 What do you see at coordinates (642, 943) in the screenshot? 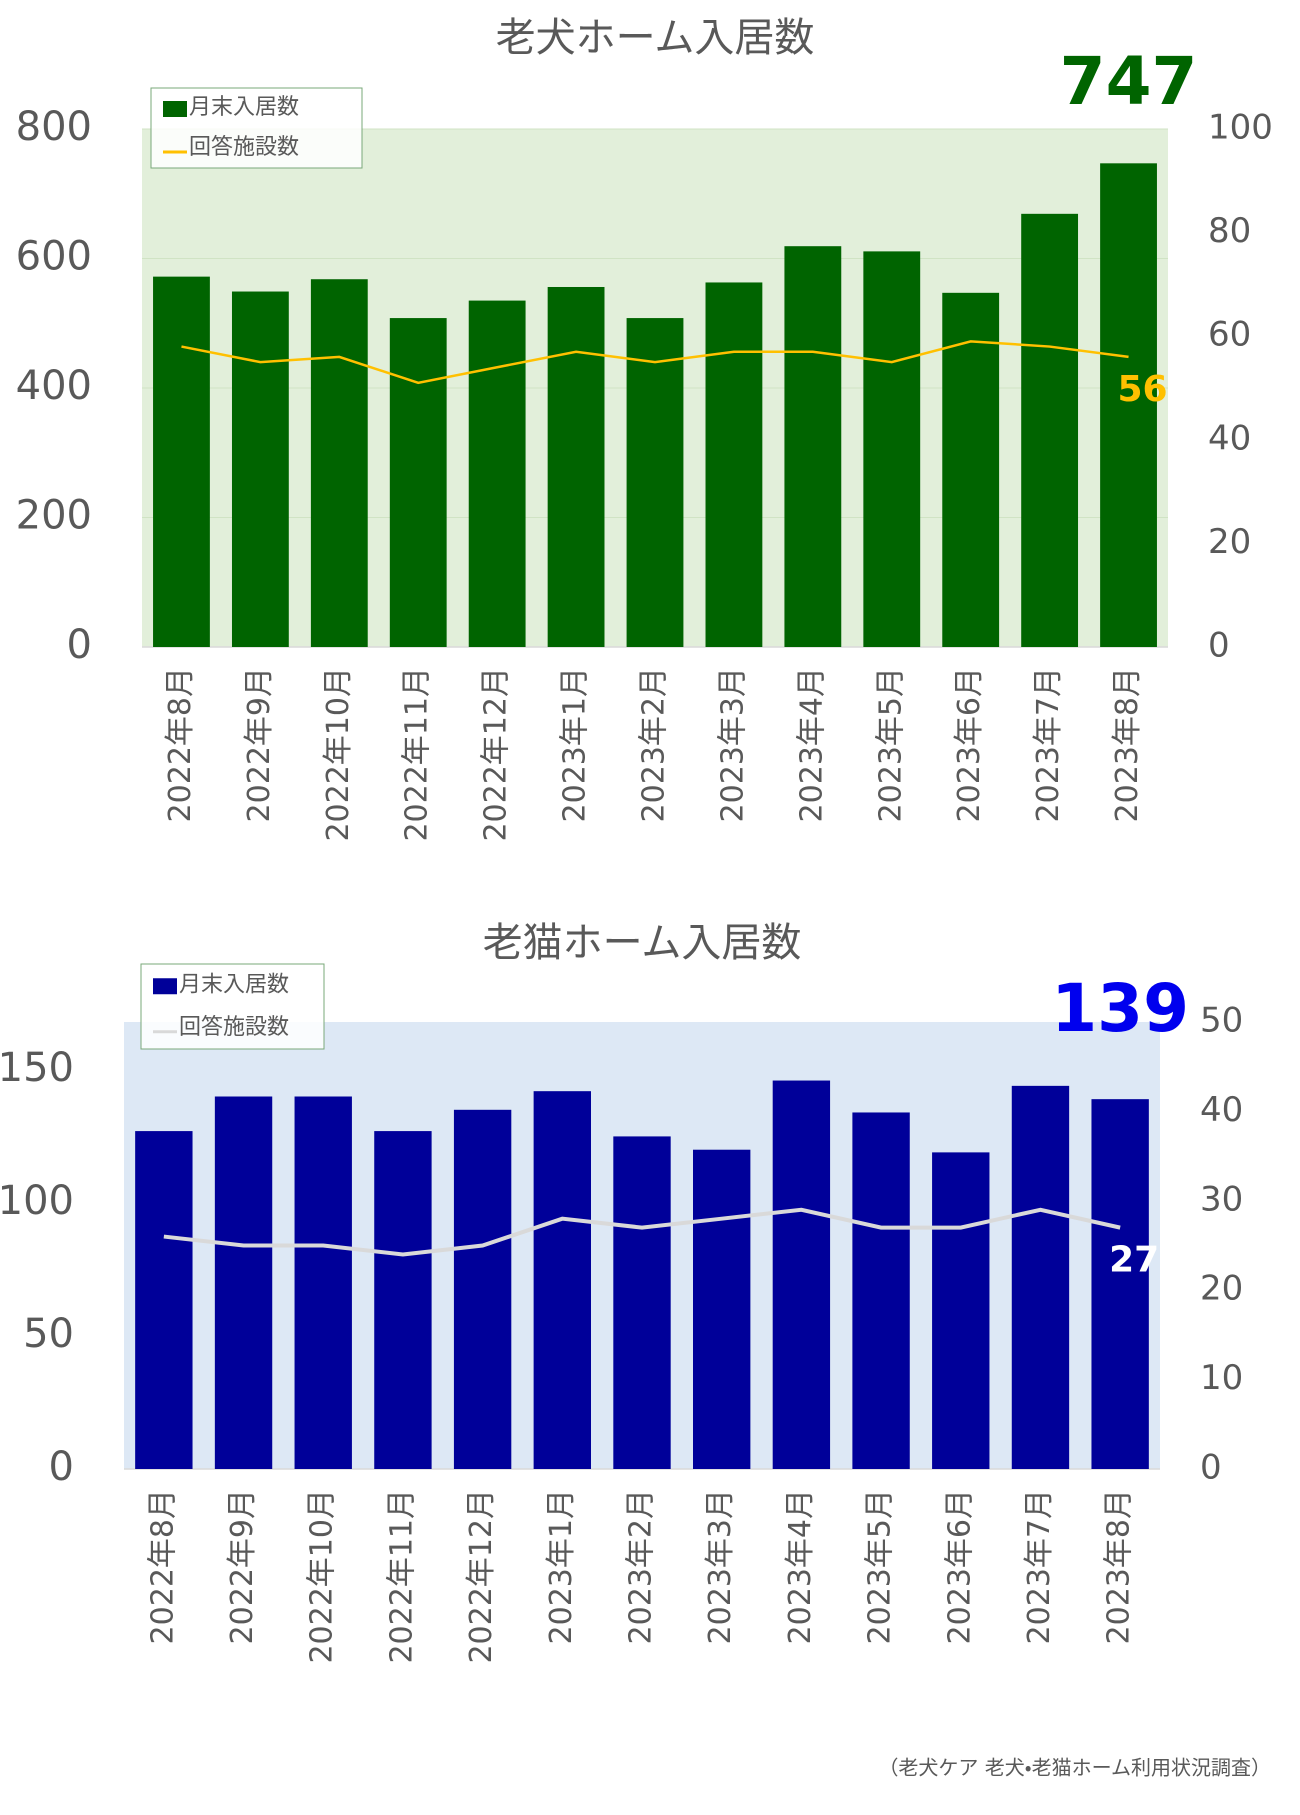
I see `chart-title: 老猫ホーム入居数` at bounding box center [642, 943].